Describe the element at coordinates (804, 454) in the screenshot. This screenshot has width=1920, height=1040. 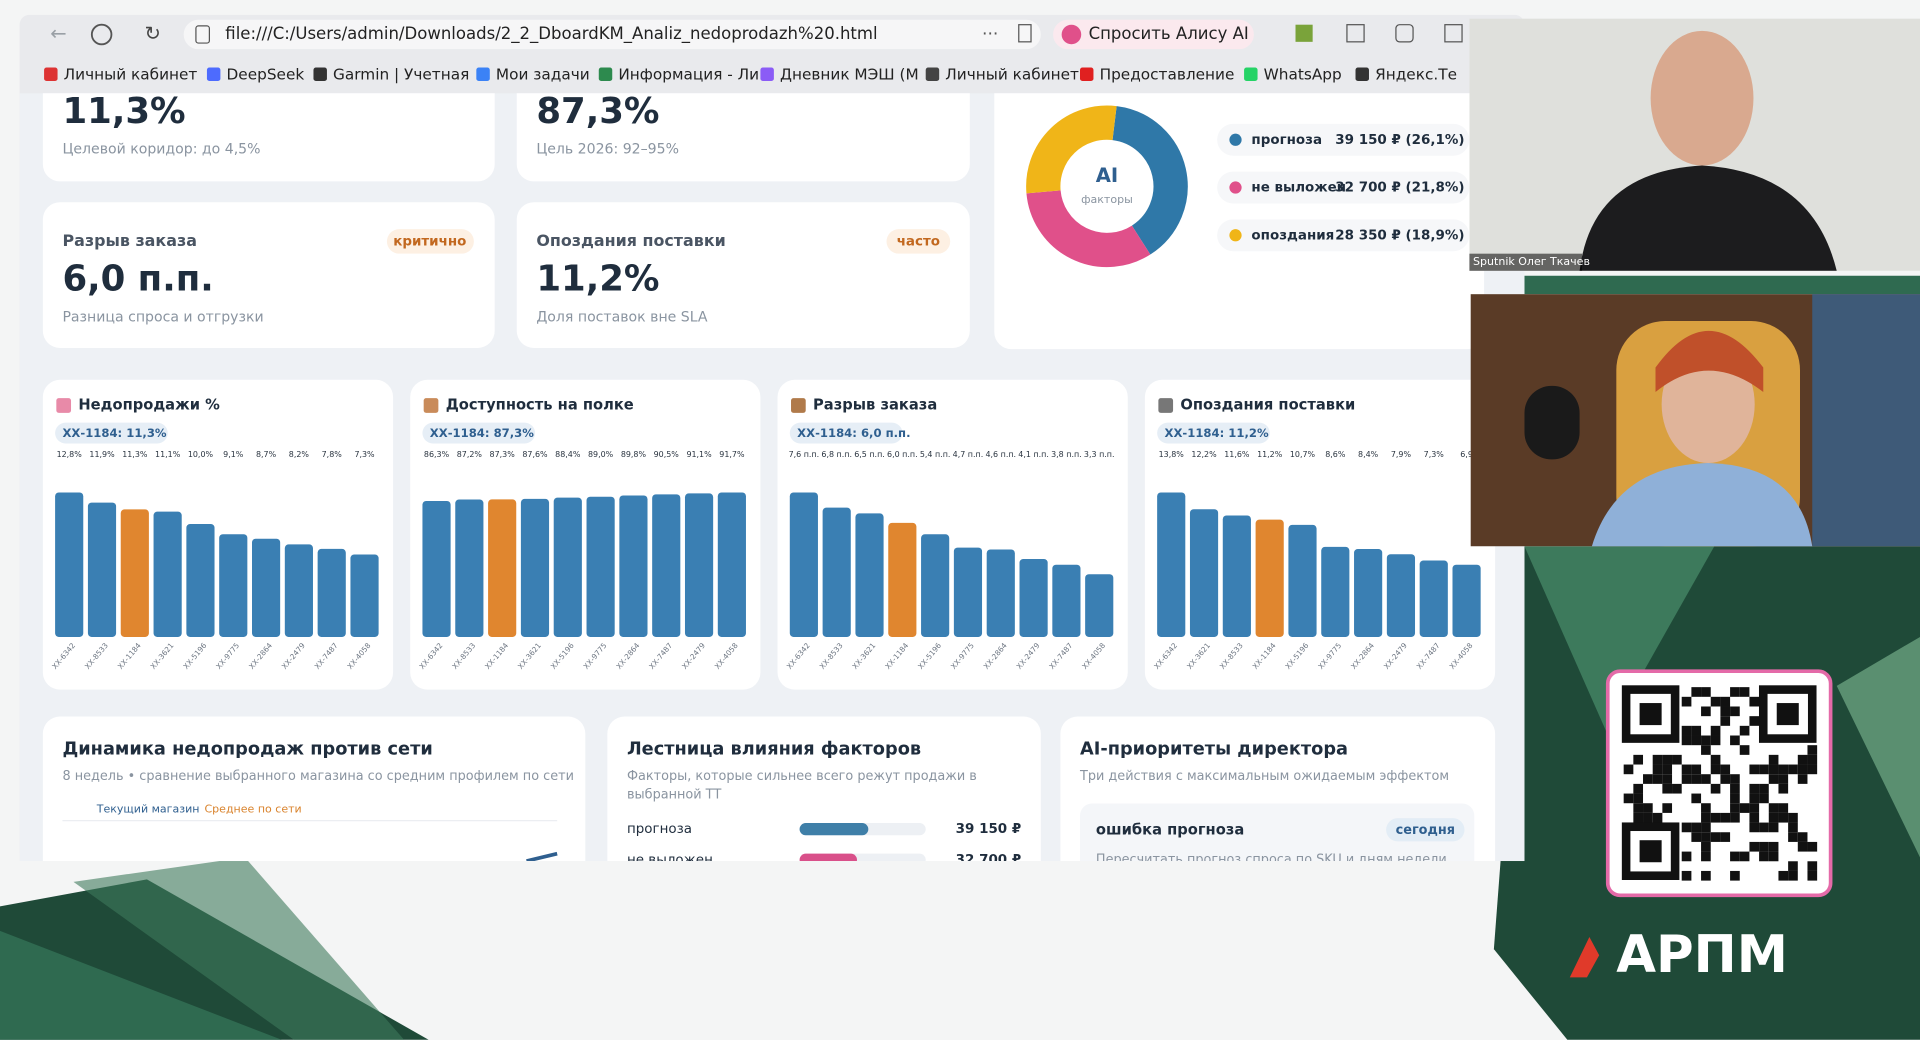
I see `value-label: 7,6 п.п.` at that location.